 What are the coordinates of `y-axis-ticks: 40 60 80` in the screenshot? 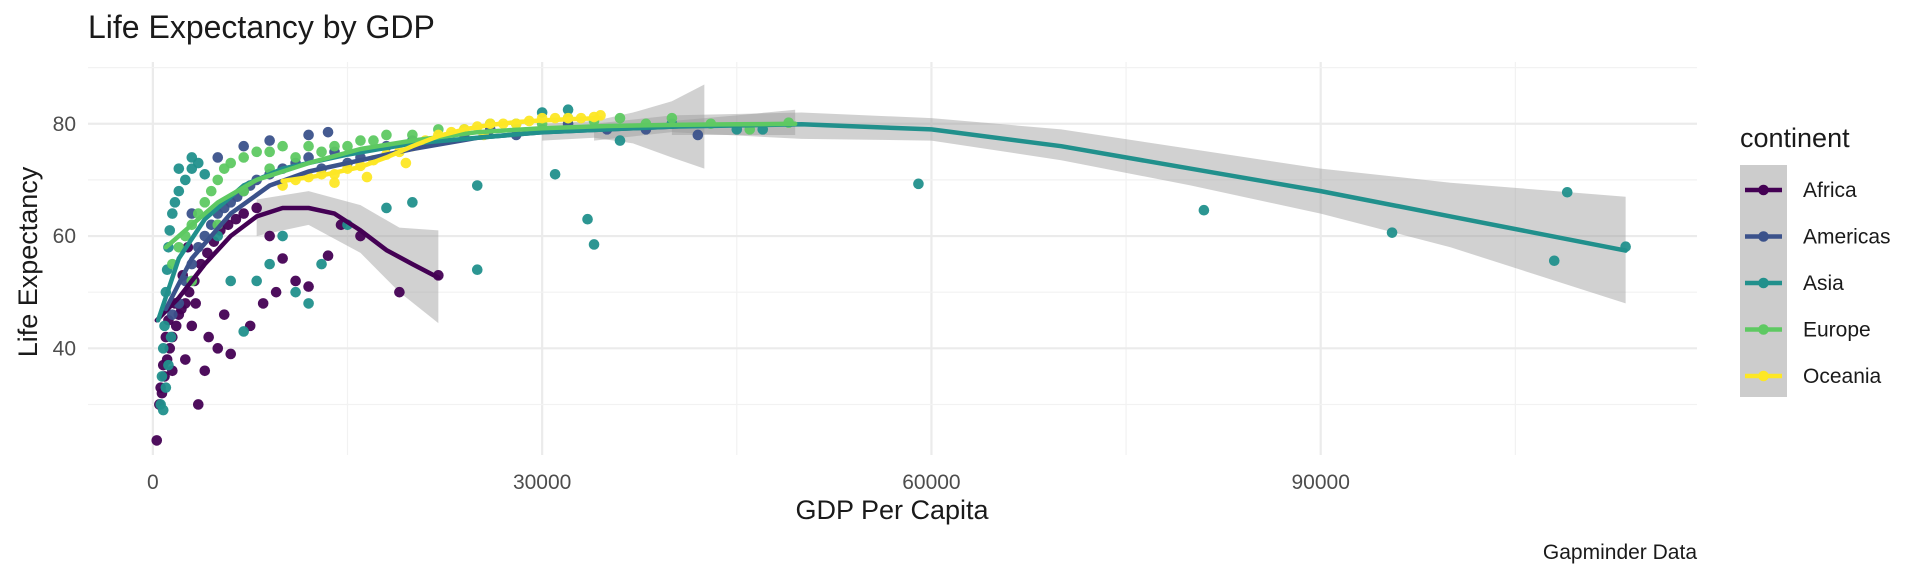 It's located at (64, 237).